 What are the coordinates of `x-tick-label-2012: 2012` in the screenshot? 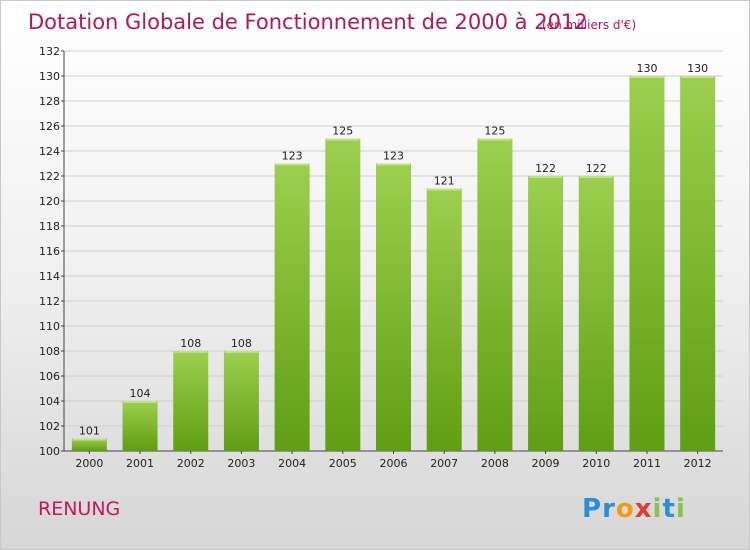 It's located at (698, 463).